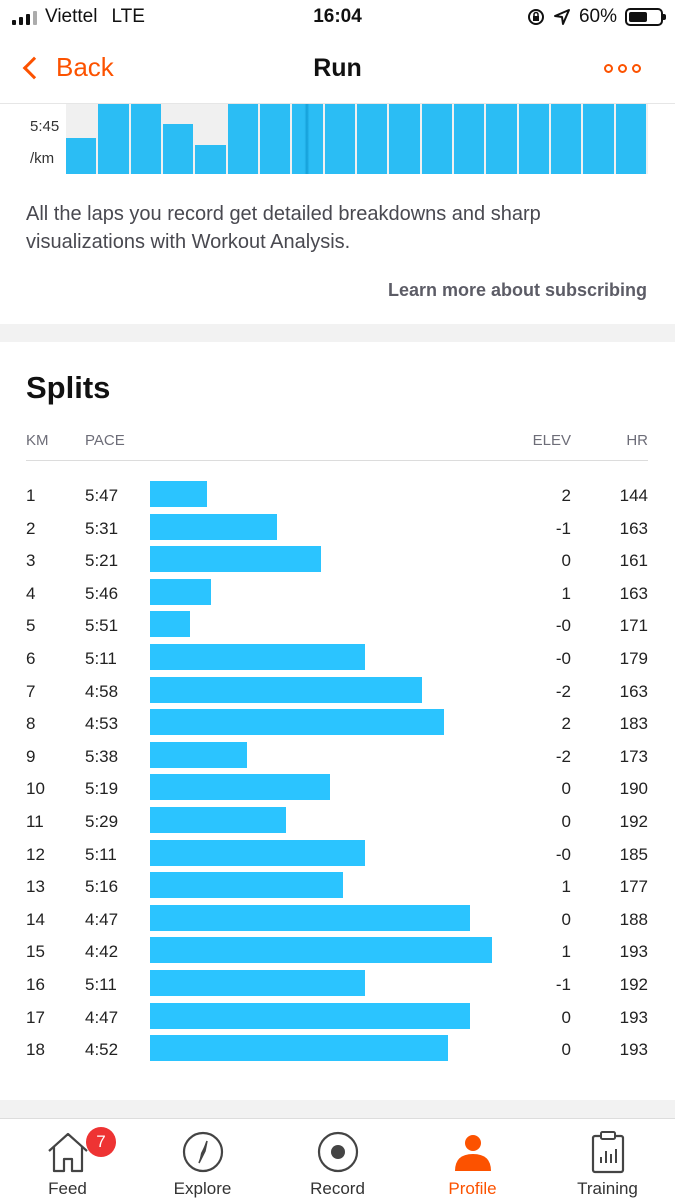 Image resolution: width=675 pixels, height=1200 pixels. What do you see at coordinates (105, 440) in the screenshot?
I see `col-header-pace: PACE` at bounding box center [105, 440].